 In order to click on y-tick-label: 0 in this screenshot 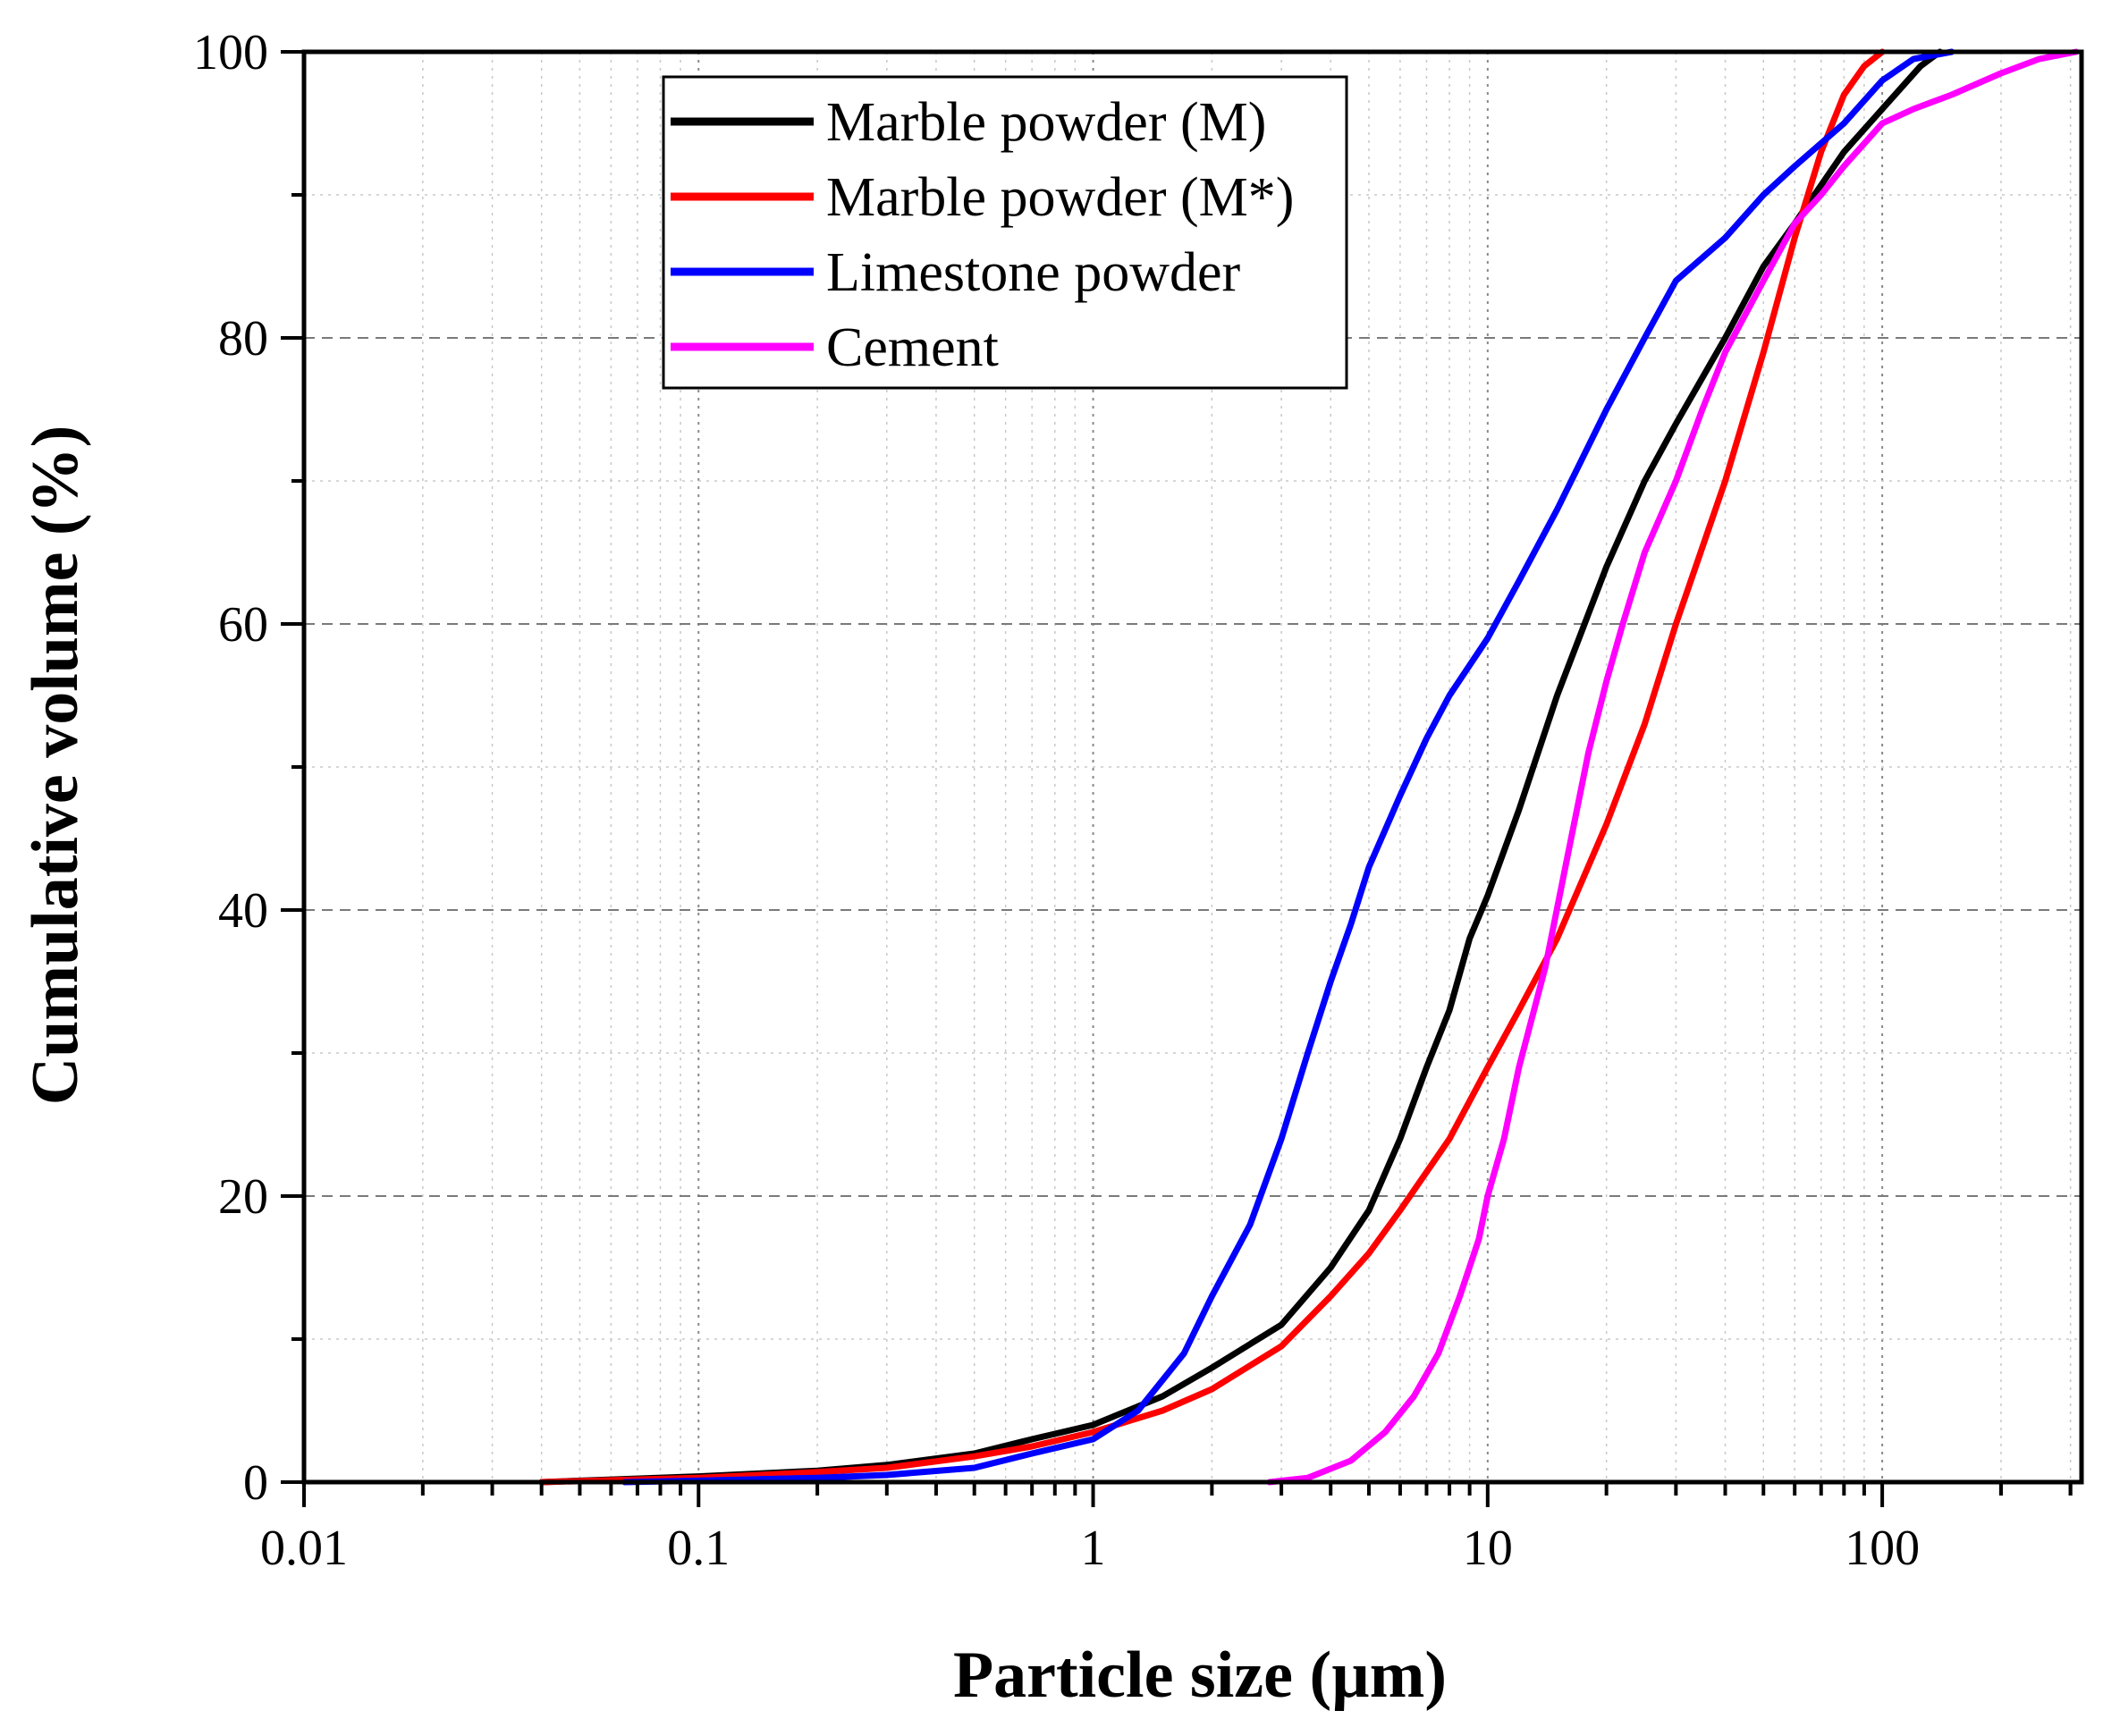, I will do `click(255, 1483)`.